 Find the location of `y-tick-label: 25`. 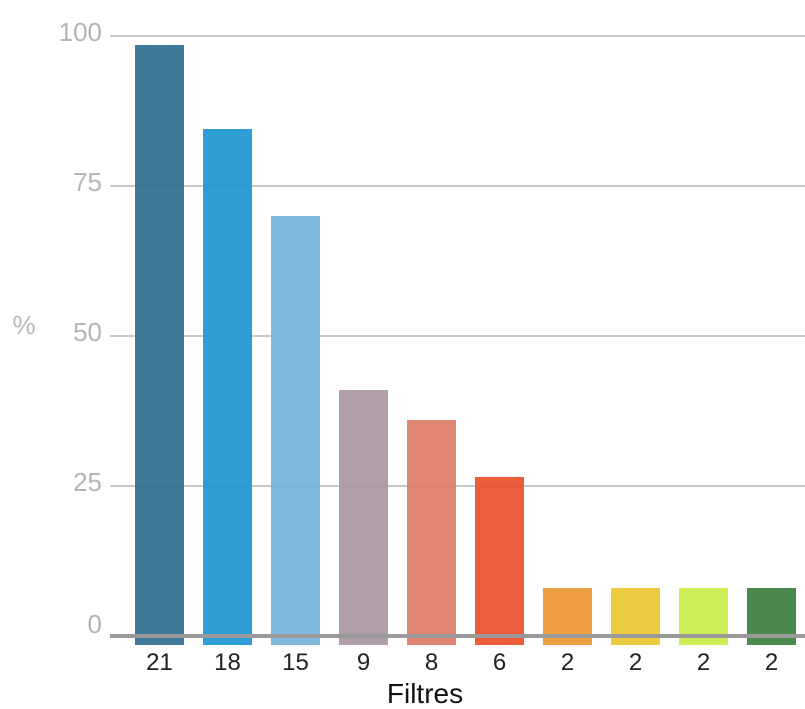

y-tick-label: 25 is located at coordinates (87, 482).